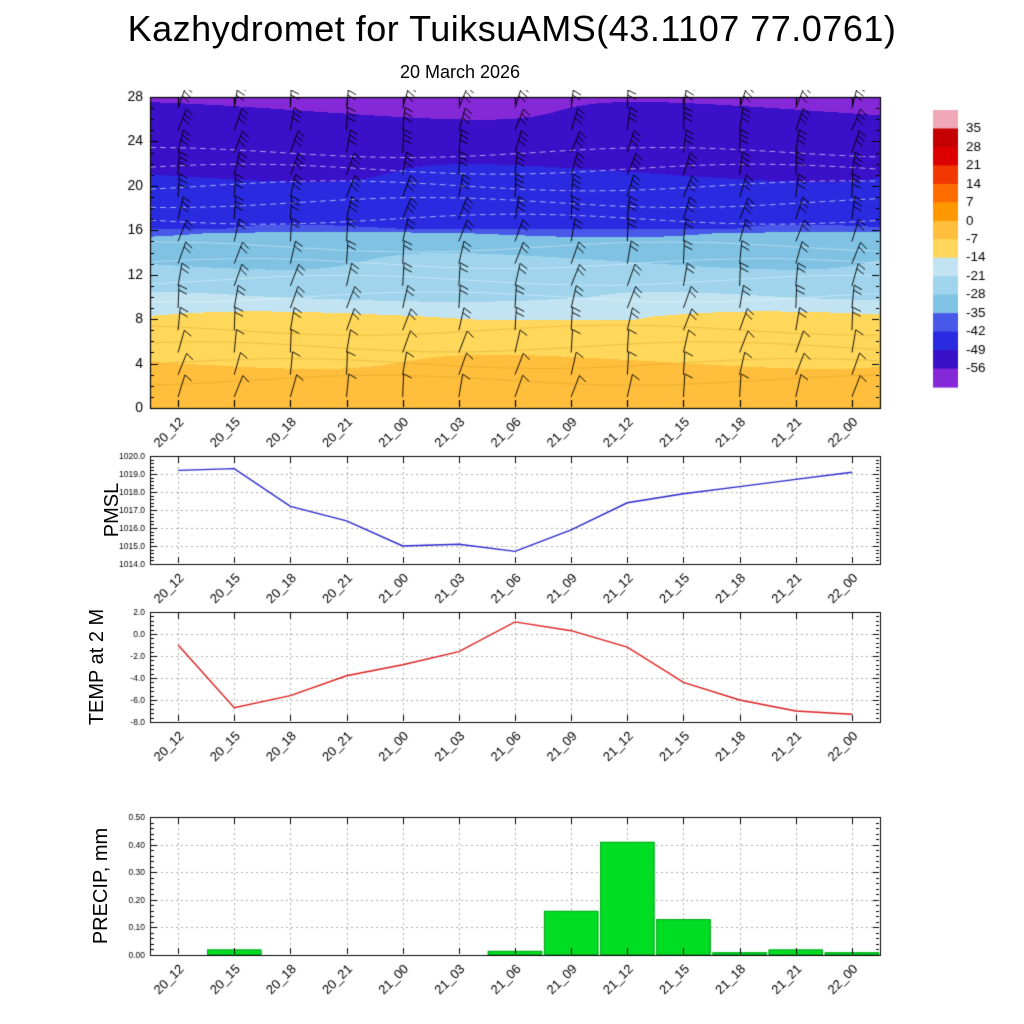 This screenshot has height=1024, width=1024. What do you see at coordinates (515, 530) in the screenshot?
I see `pmsl-chart` at bounding box center [515, 530].